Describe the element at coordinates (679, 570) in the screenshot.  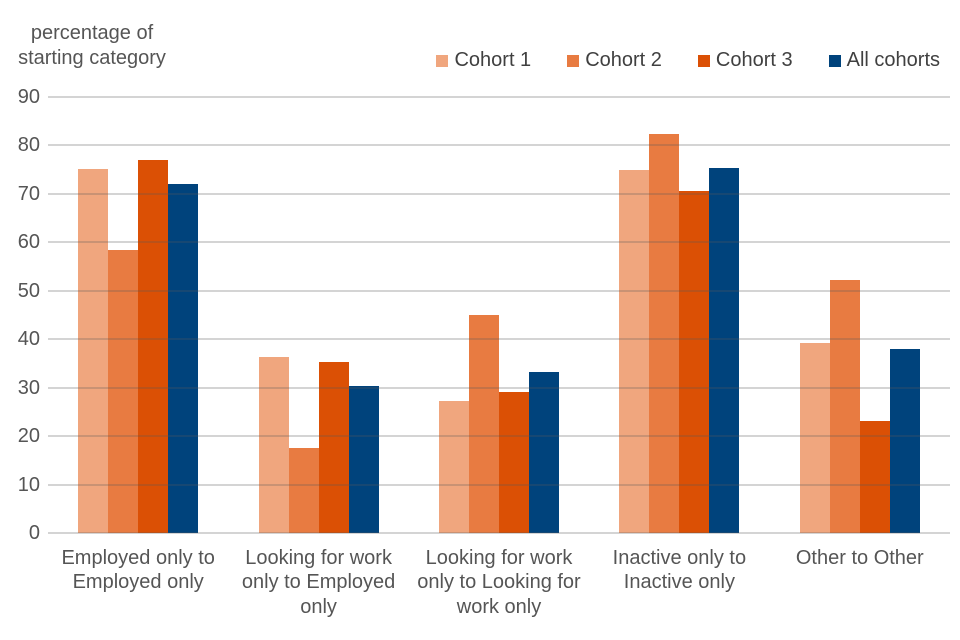
I see `x-tick-label: Inactive only to Inactive only` at that location.